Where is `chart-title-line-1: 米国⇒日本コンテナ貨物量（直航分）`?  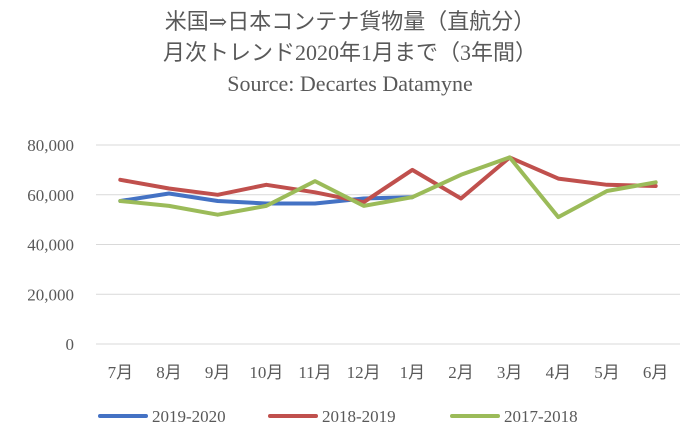 chart-title-line-1: 米国⇒日本コンテナ貨物量（直航分） is located at coordinates (350, 21).